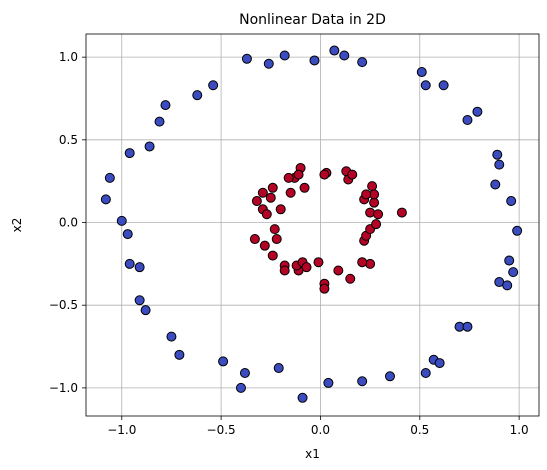 This screenshot has height=470, width=547. Describe the element at coordinates (312, 454) in the screenshot. I see `x-axis-label: x1` at that location.